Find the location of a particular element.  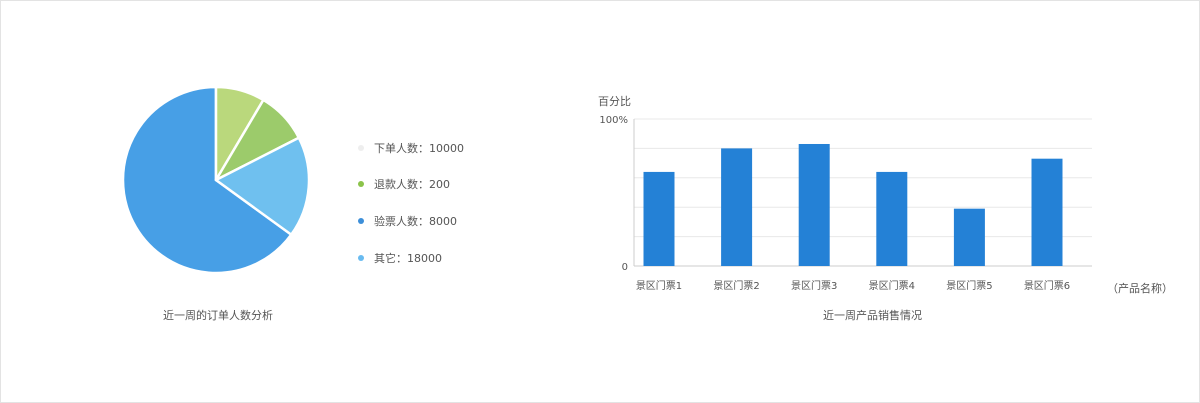

y-tick-label: 100% is located at coordinates (613, 120).